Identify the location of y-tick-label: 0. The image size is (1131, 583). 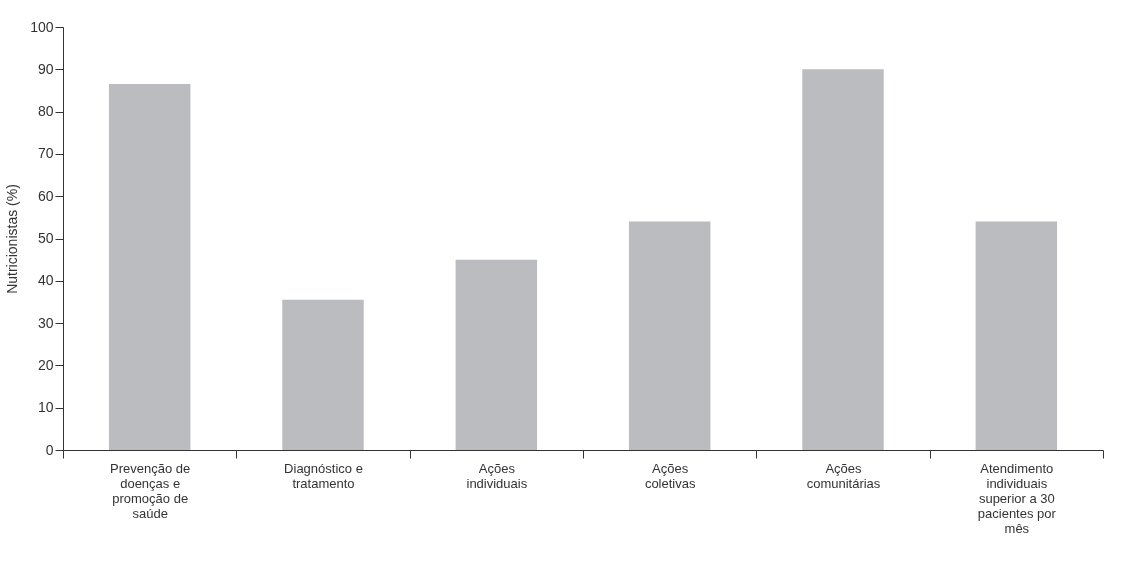
(49, 449).